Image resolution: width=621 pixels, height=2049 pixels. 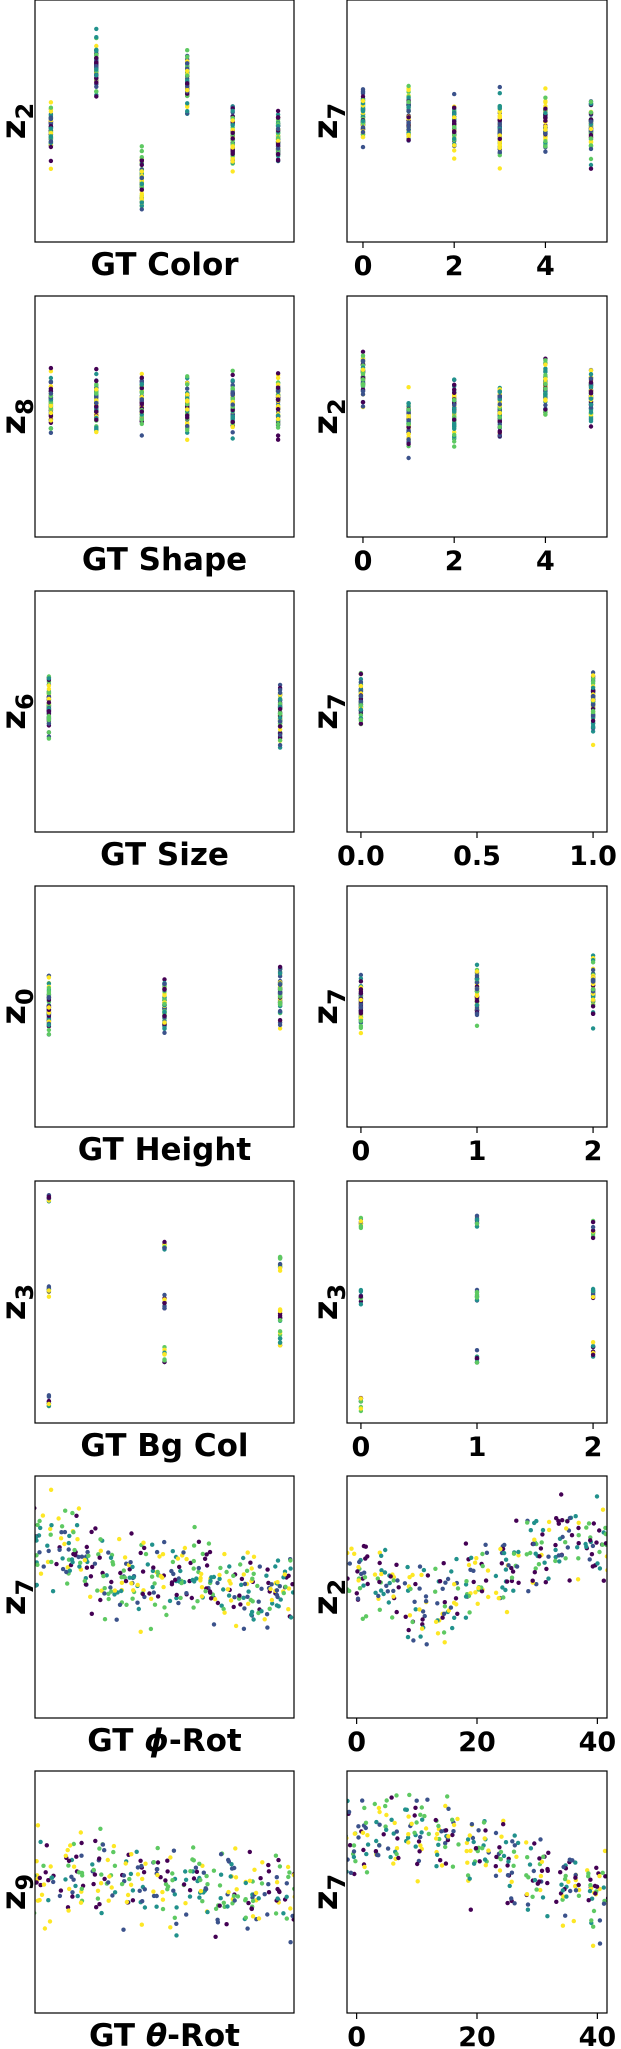 What do you see at coordinates (147, 1617) in the screenshot?
I see `scatter-panel-11: z7 GT ϕ-Rot` at bounding box center [147, 1617].